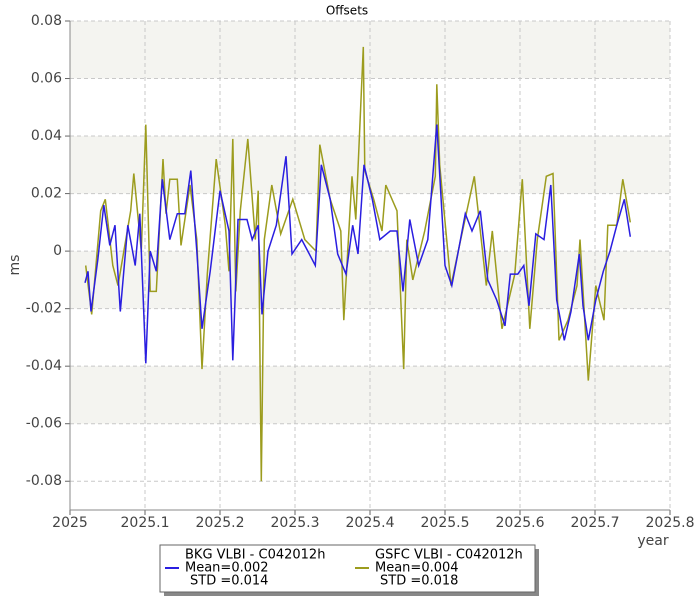 This screenshot has height=600, width=700. Describe the element at coordinates (44, 309) in the screenshot. I see `y-tick-label: -0.02` at that location.